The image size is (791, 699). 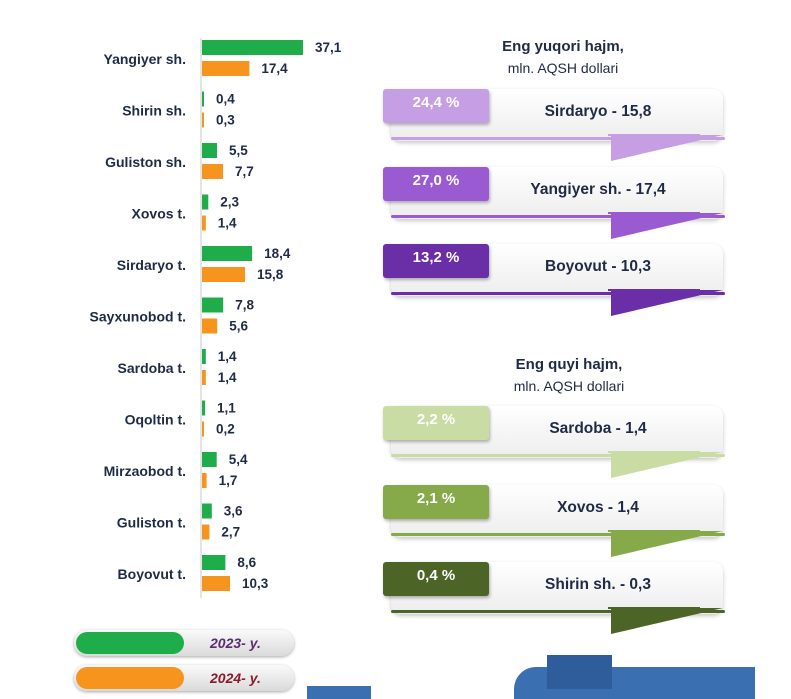 What do you see at coordinates (244, 171) in the screenshot?
I see `bar-value-label: 7,7` at bounding box center [244, 171].